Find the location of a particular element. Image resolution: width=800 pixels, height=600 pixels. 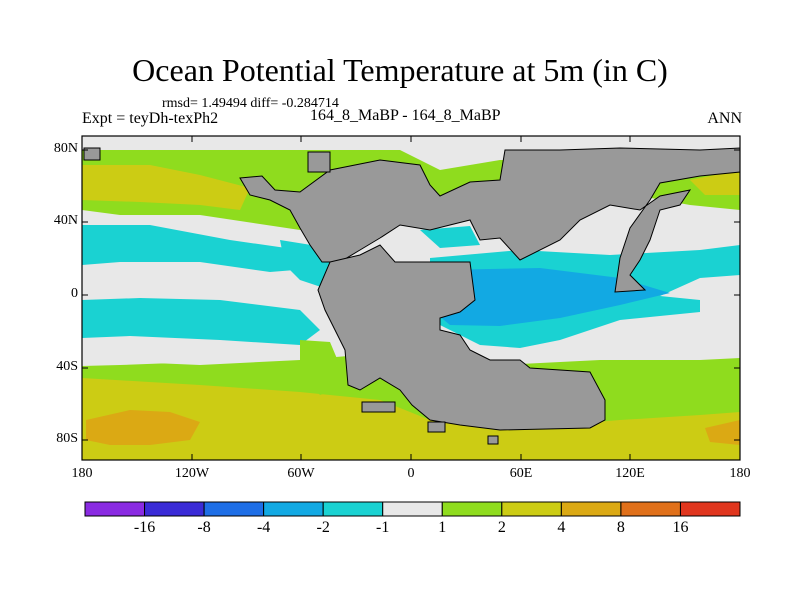

lat-label-80s: 80S is located at coordinates (67, 438).